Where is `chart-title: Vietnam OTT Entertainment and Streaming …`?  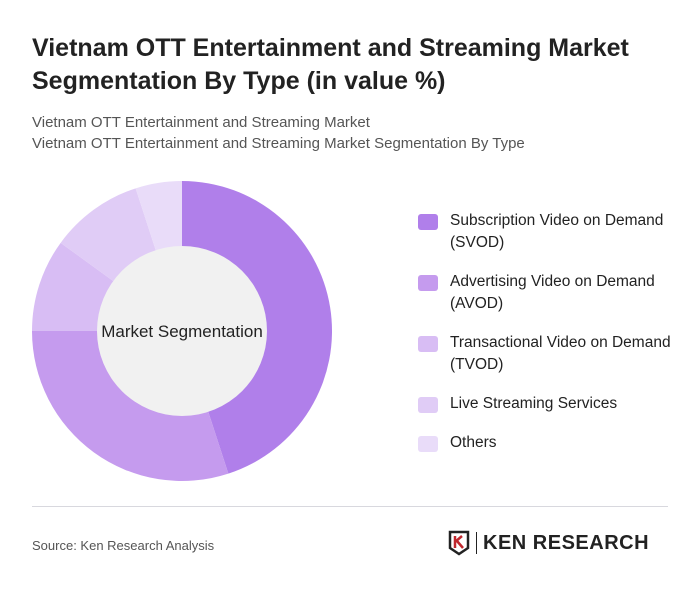
chart-title: Vietnam OTT Entertainment and Streaming … is located at coordinates (330, 64).